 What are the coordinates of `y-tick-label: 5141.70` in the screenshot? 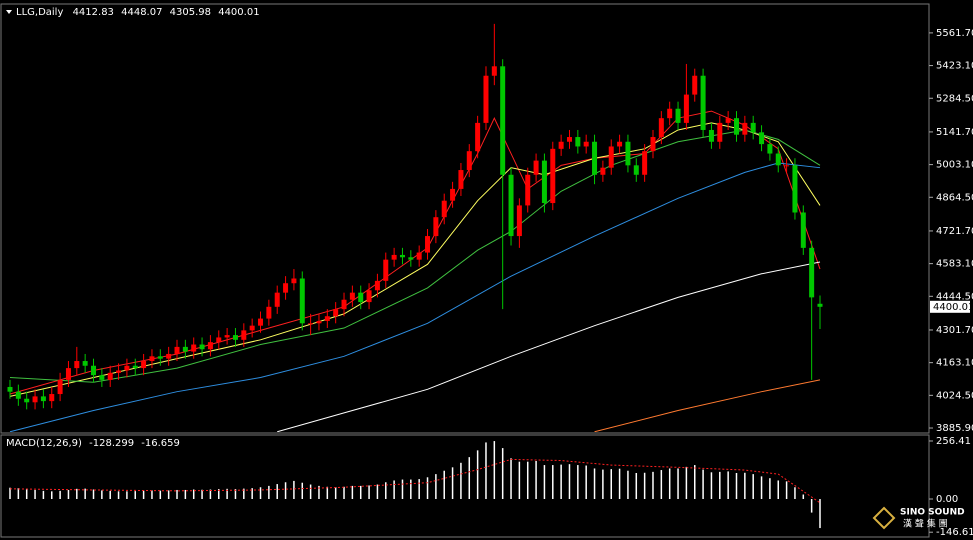 It's located at (954, 132).